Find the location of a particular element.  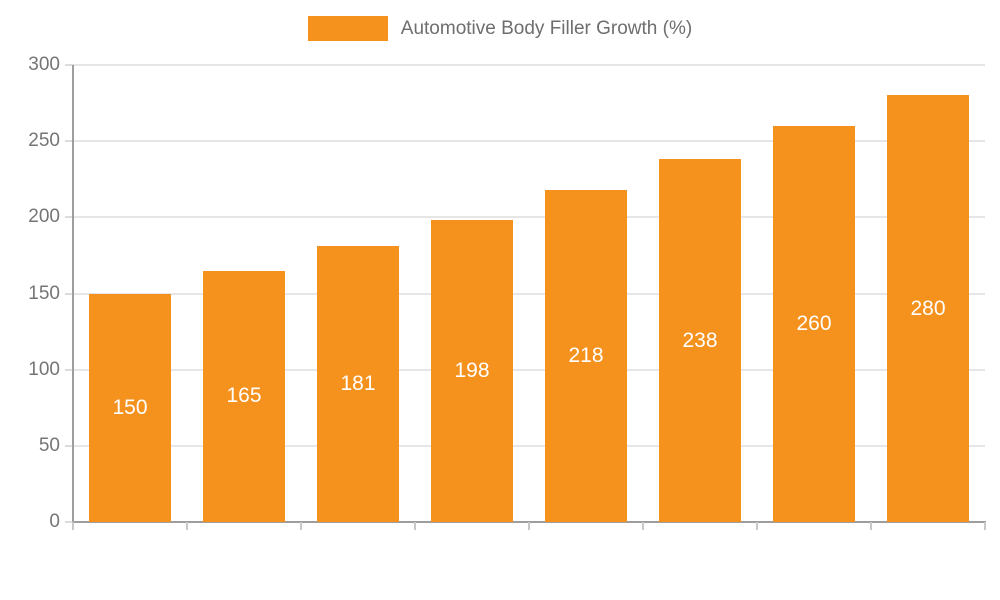

legend-label: Automotive Body Filler Growth (%) is located at coordinates (546, 28).